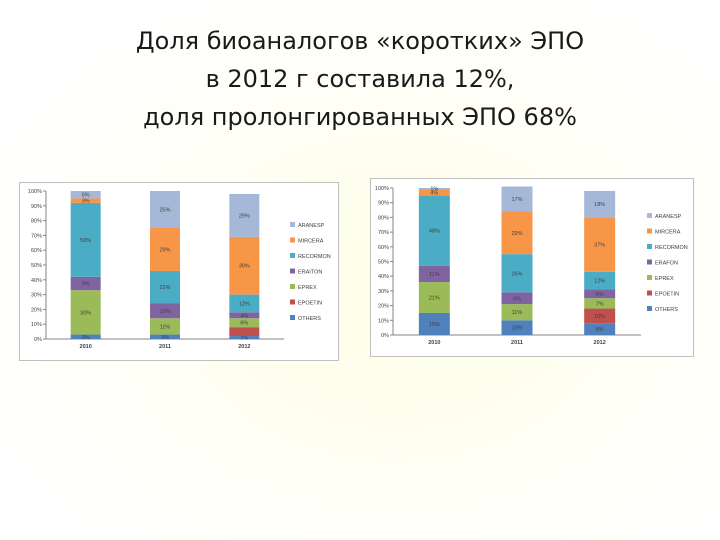 Image resolution: width=720 pixels, height=540 pixels. I want to click on chart-2-data-label: 18%, so click(599, 205).